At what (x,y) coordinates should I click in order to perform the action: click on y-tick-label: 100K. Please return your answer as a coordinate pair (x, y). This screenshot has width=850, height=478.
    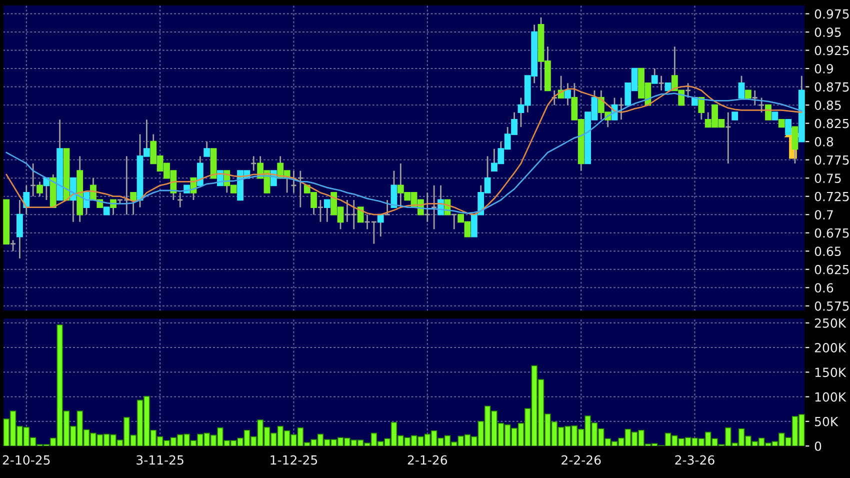
    Looking at the image, I should click on (830, 397).